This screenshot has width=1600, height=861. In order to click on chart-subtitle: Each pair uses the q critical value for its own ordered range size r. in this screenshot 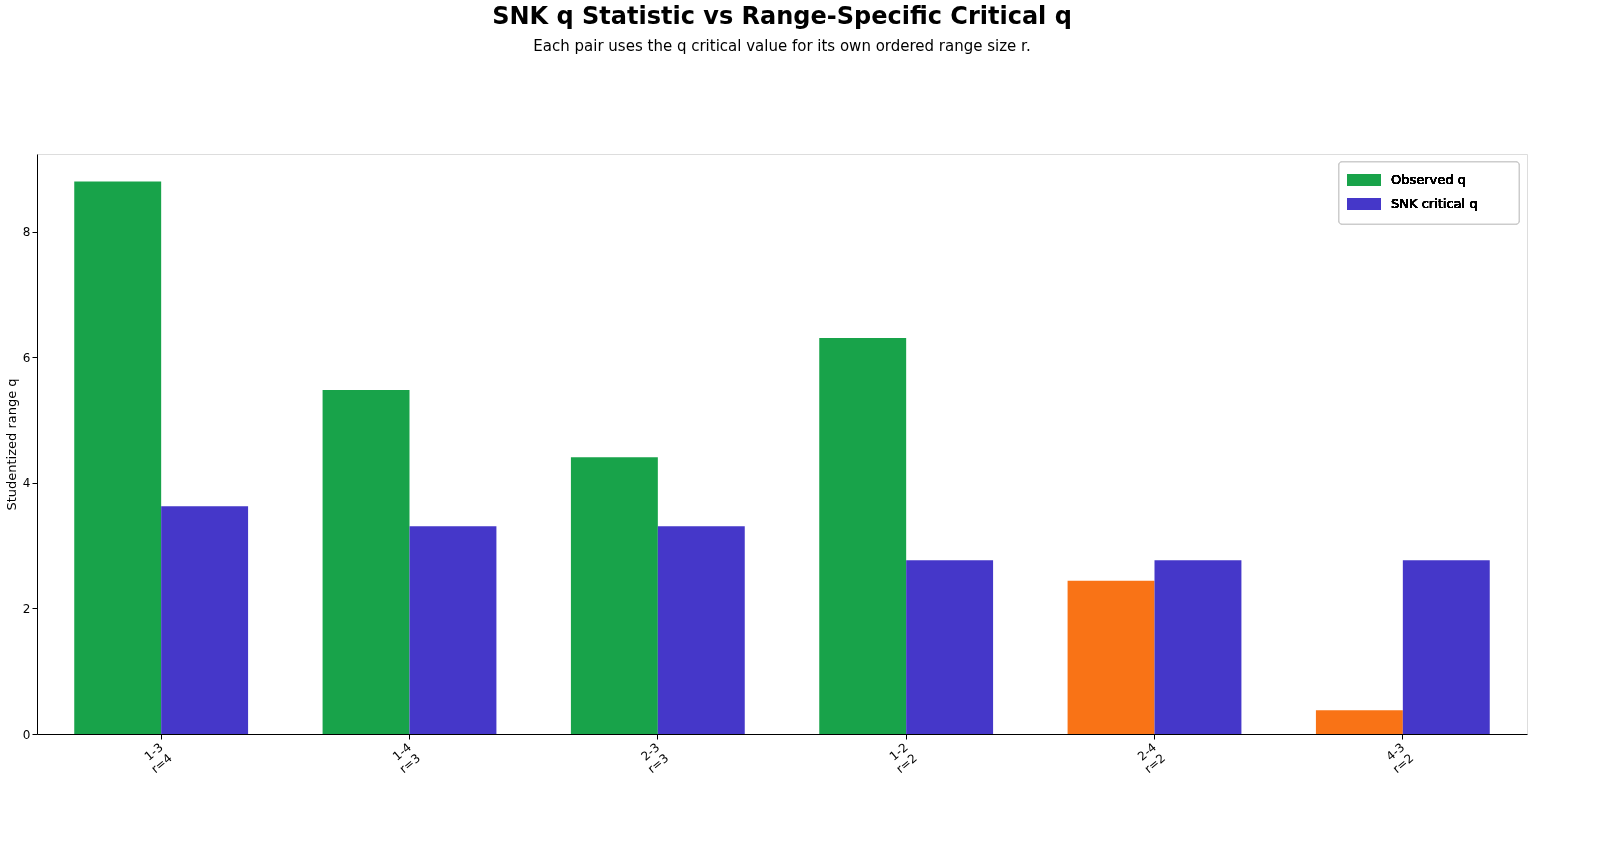, I will do `click(782, 46)`.